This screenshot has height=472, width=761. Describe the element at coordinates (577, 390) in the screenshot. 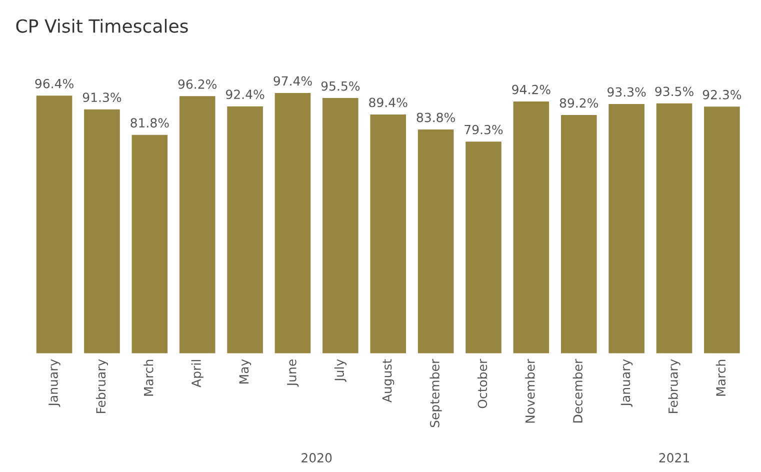

I see `x-tick-label: December` at that location.